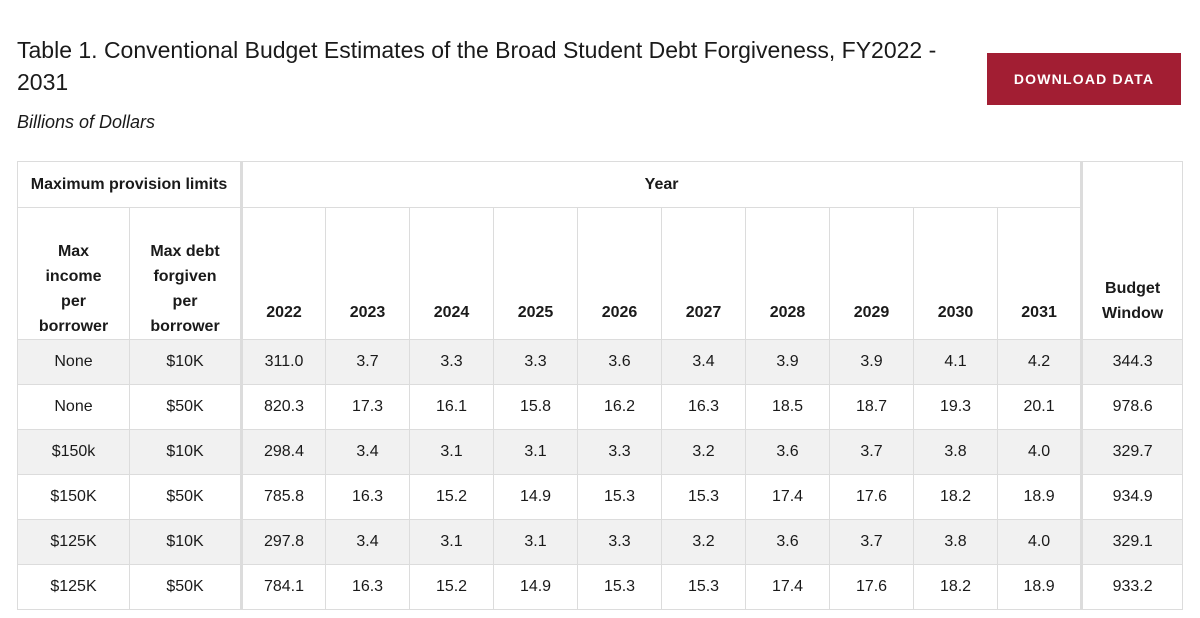 Image resolution: width=1200 pixels, height=618 pixels. I want to click on year-value-cell: 4.2, so click(1040, 362).